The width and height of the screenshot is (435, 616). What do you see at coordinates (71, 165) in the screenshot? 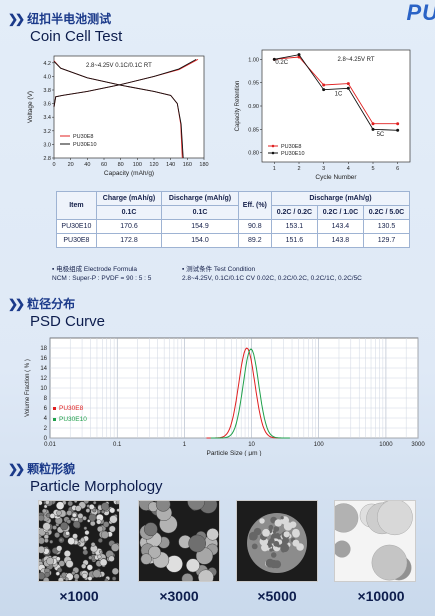
I see `x-tick-label: 20` at bounding box center [71, 165].